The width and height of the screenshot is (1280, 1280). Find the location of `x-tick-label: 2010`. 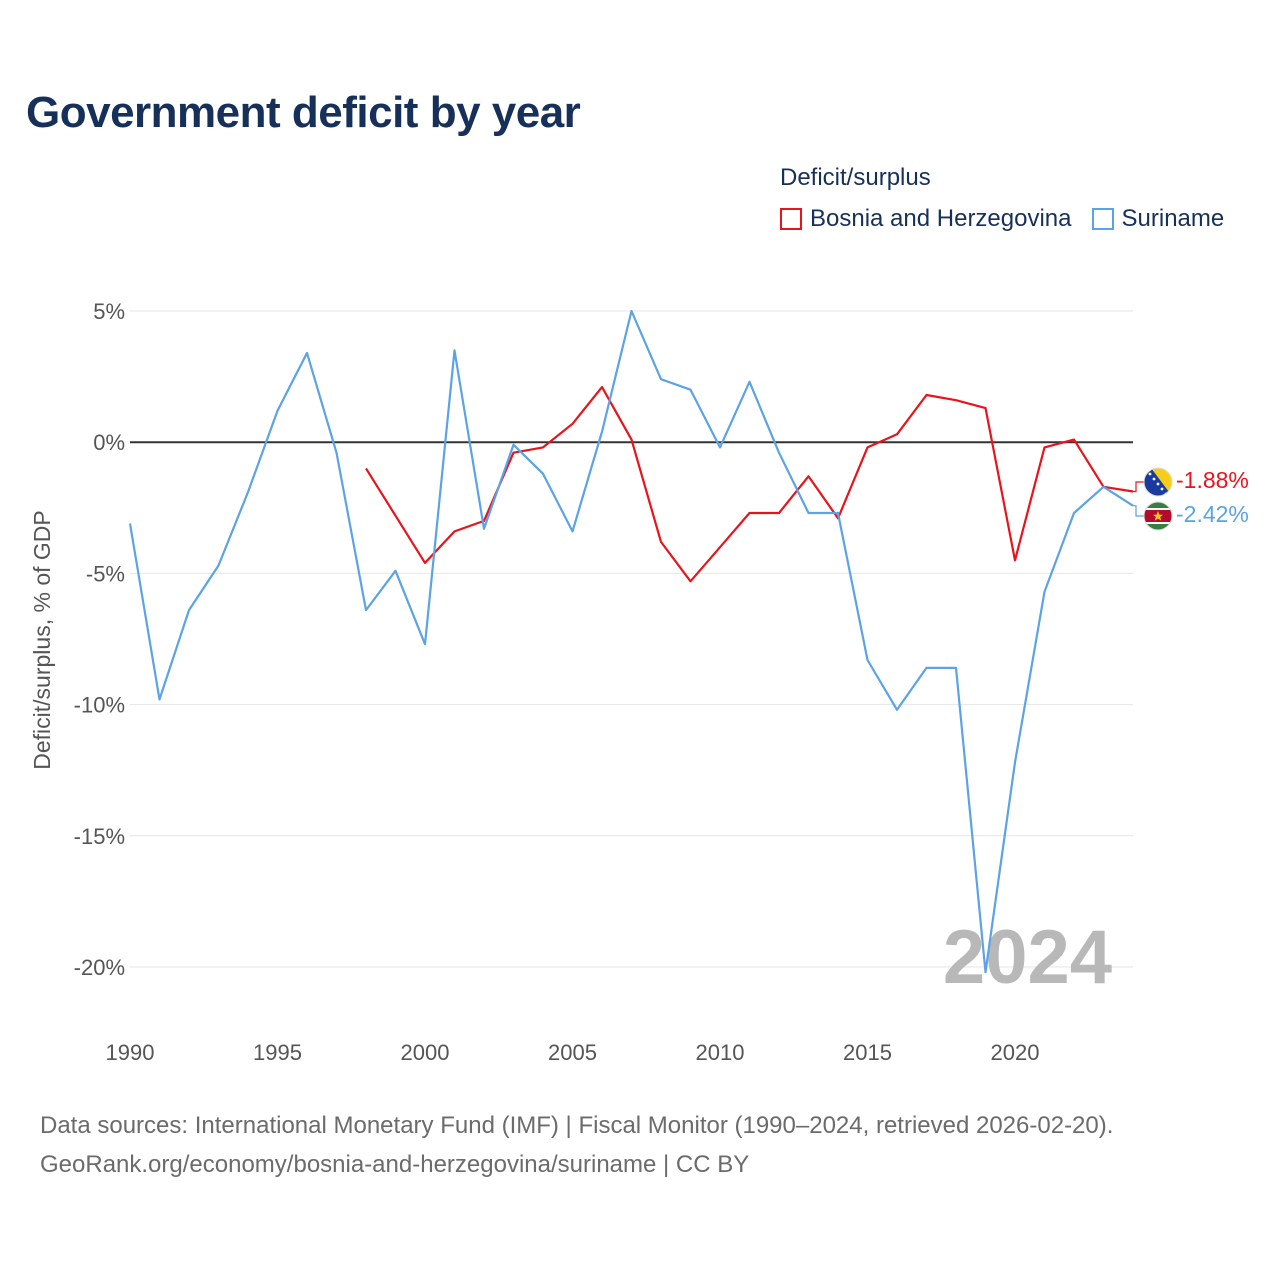

x-tick-label: 2010 is located at coordinates (720, 1052).